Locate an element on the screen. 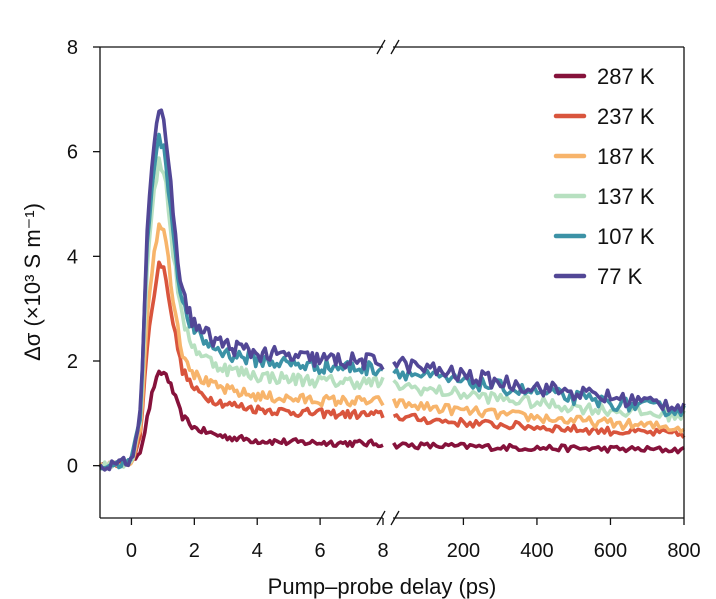 Image resolution: width=716 pixels, height=599 pixels. legend-item: 77 K is located at coordinates (598, 276).